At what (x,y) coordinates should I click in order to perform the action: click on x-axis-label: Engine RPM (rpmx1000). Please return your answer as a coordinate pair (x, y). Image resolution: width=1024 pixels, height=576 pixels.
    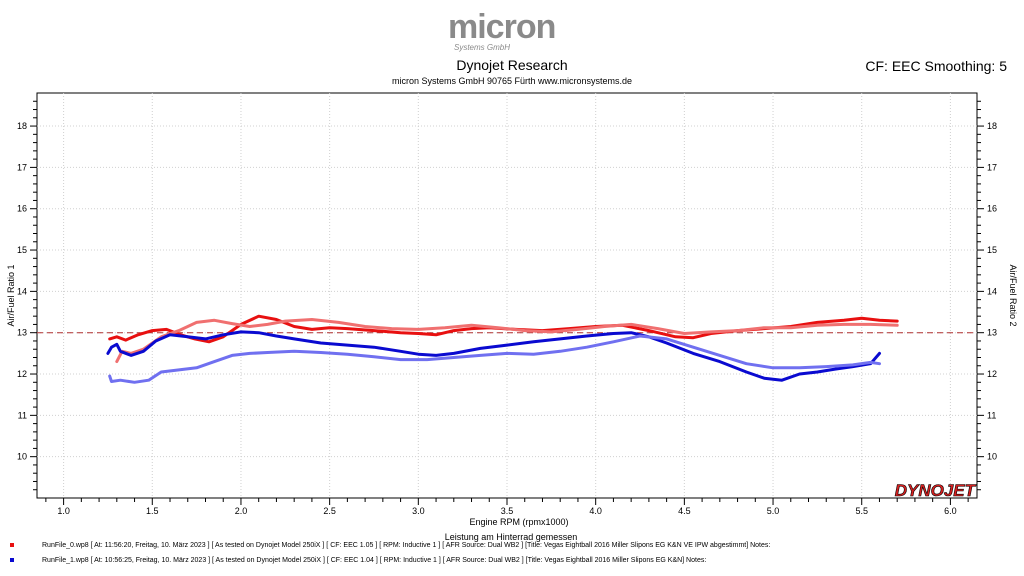
    Looking at the image, I should click on (518, 522).